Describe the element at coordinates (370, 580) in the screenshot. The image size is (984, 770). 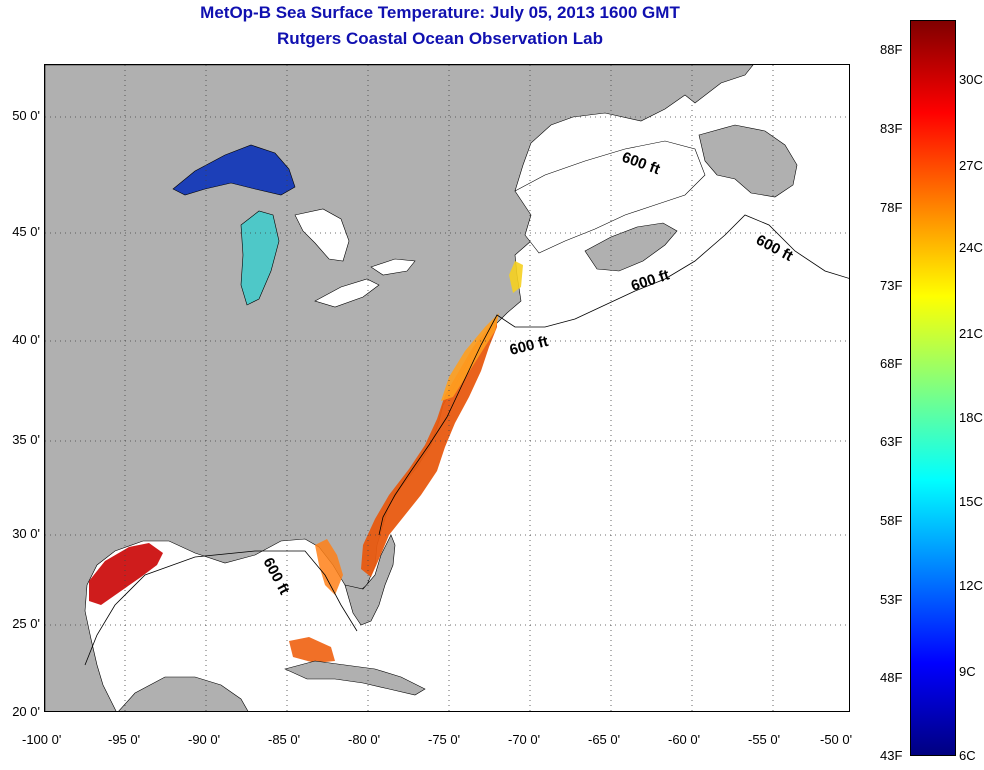
I see `florida-land` at that location.